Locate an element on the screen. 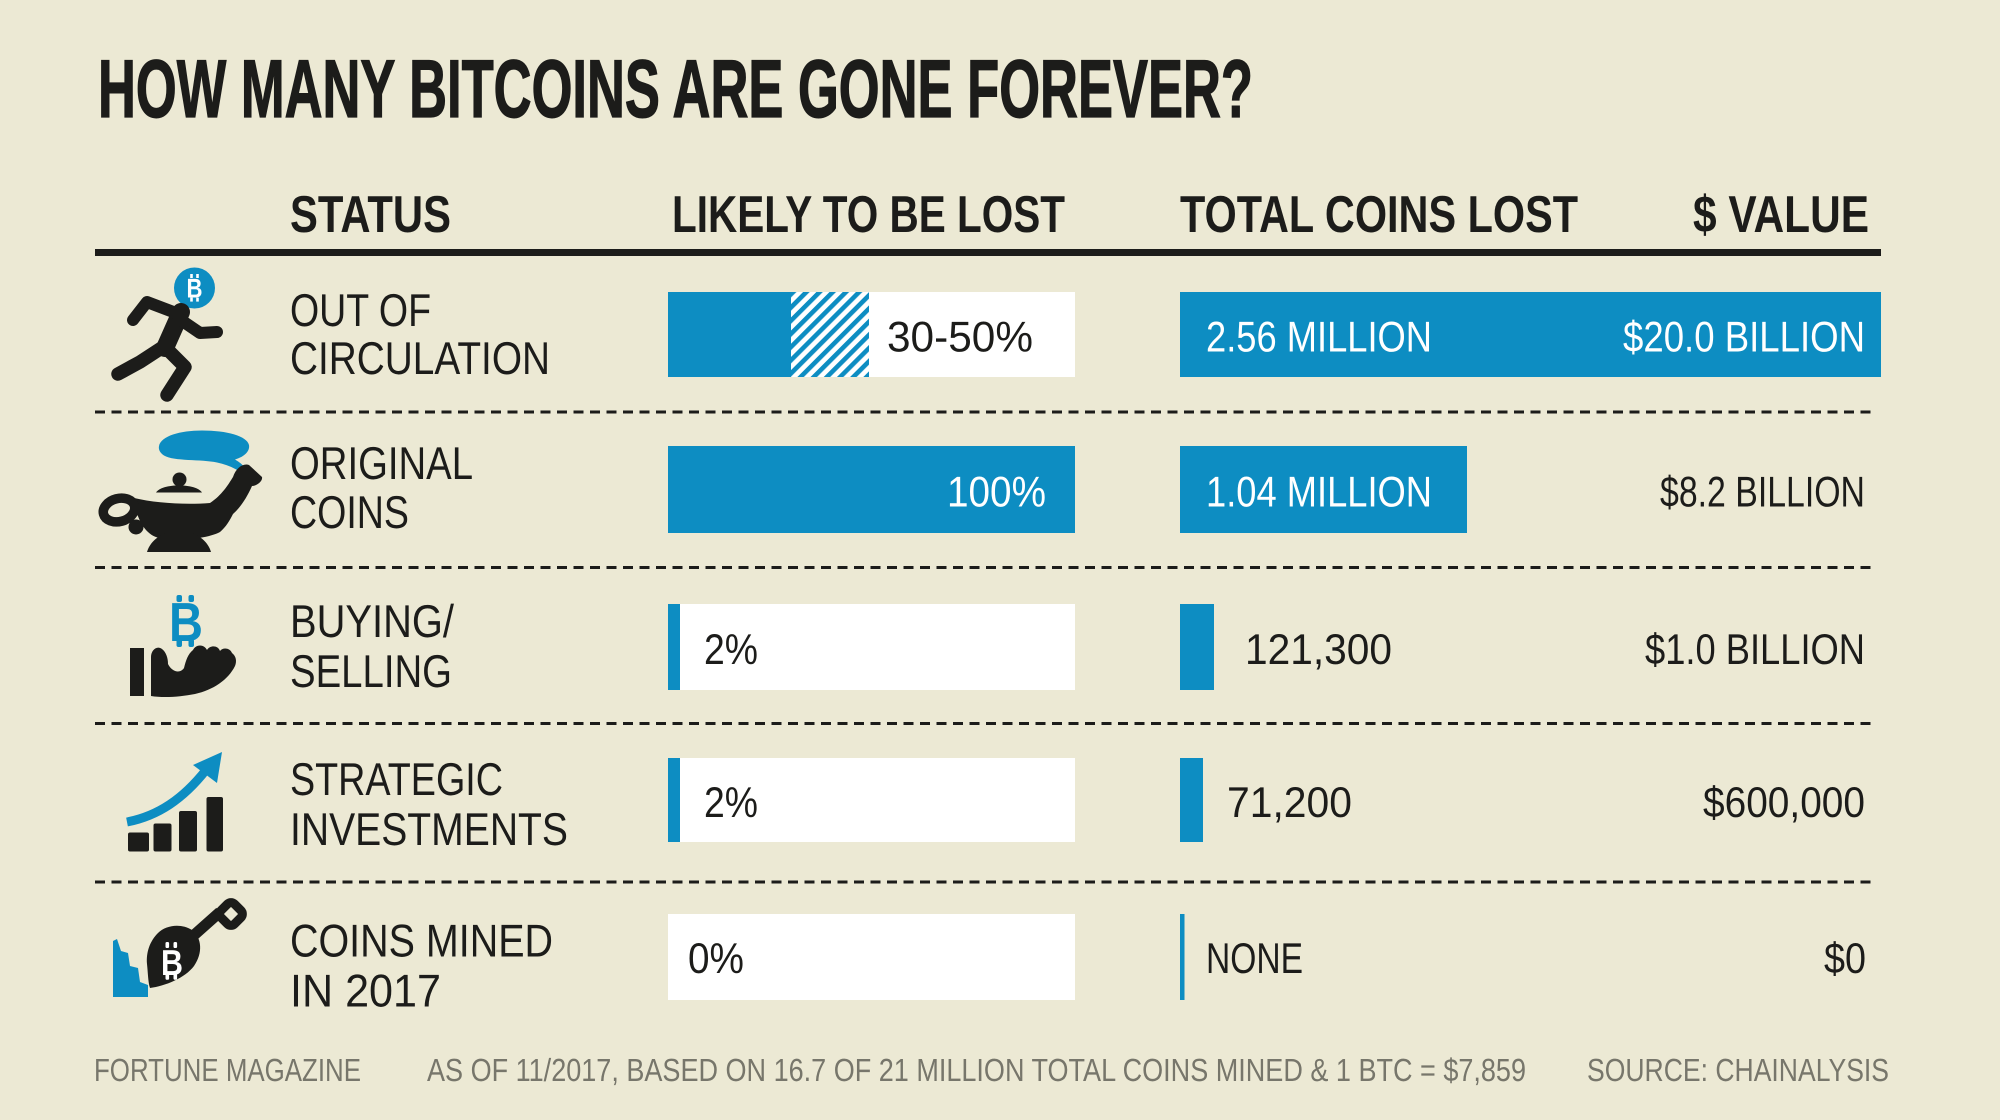  svg-text: 0% is located at coordinates (716, 959).